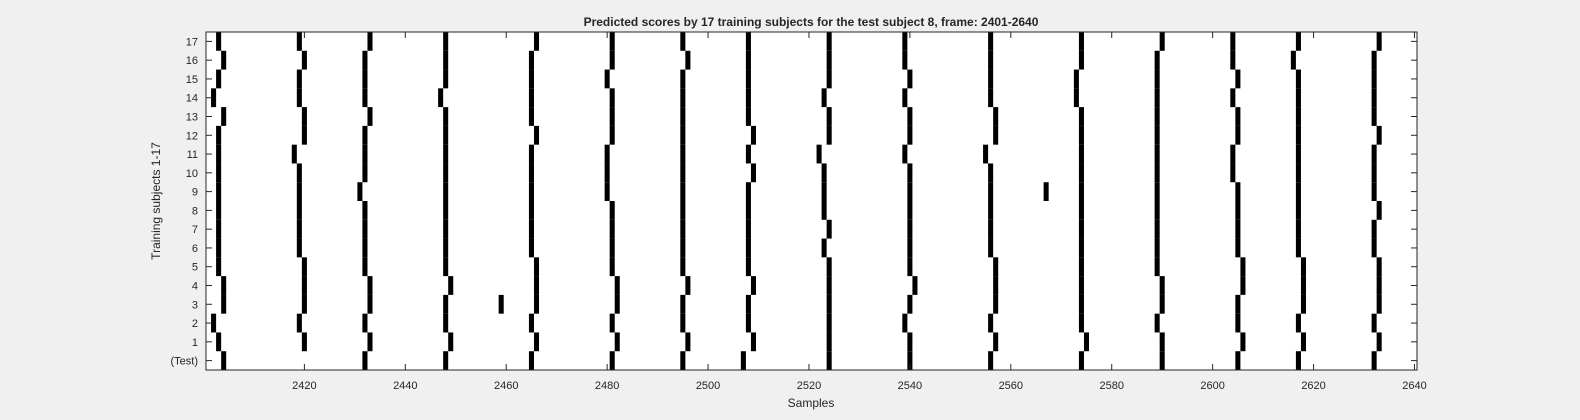  I want to click on y-tick-label: 13, so click(192, 118).